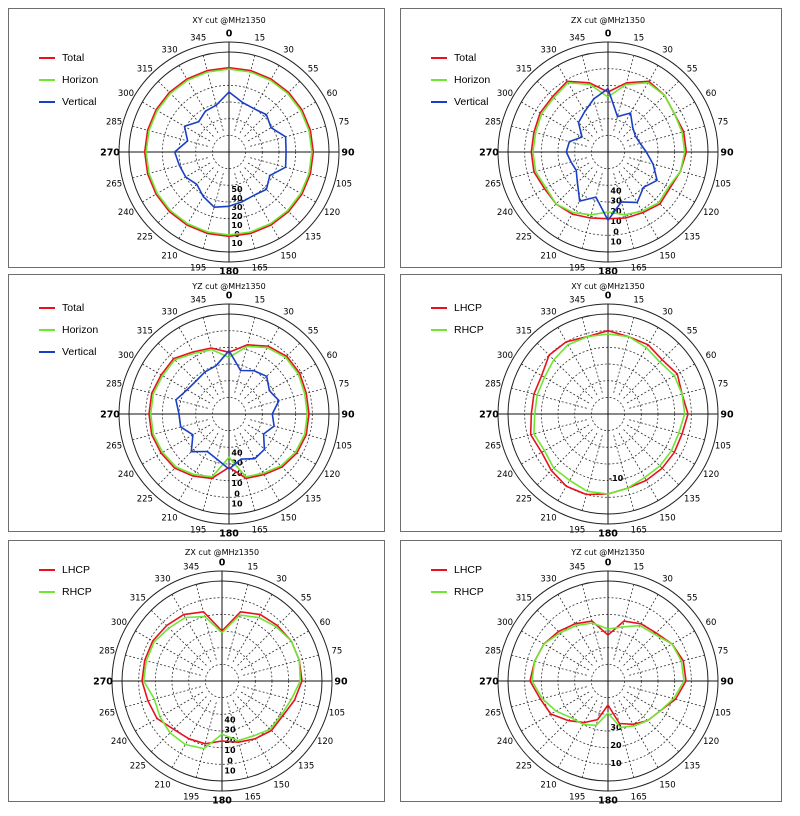  Describe the element at coordinates (471, 102) in the screenshot. I see `legend-label-vertical: Vertical` at that location.